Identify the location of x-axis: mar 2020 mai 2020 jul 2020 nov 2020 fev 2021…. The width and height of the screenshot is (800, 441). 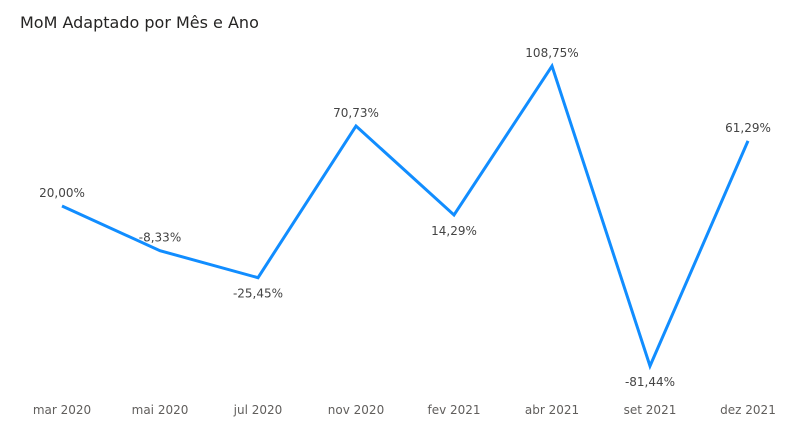
(404, 410).